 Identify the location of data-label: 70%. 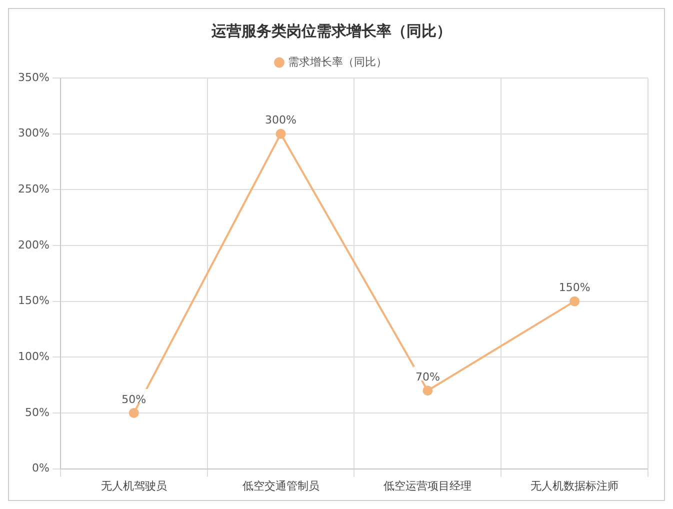
(427, 377).